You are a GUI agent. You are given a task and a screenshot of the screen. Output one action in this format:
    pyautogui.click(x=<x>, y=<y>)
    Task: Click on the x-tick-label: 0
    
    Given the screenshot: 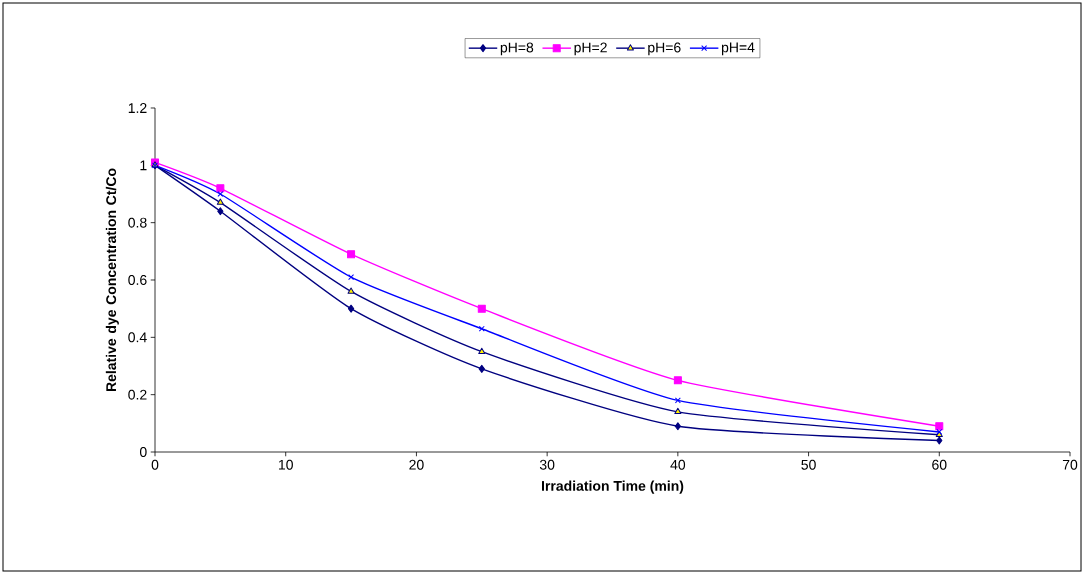 What is the action you would take?
    pyautogui.click(x=155, y=464)
    